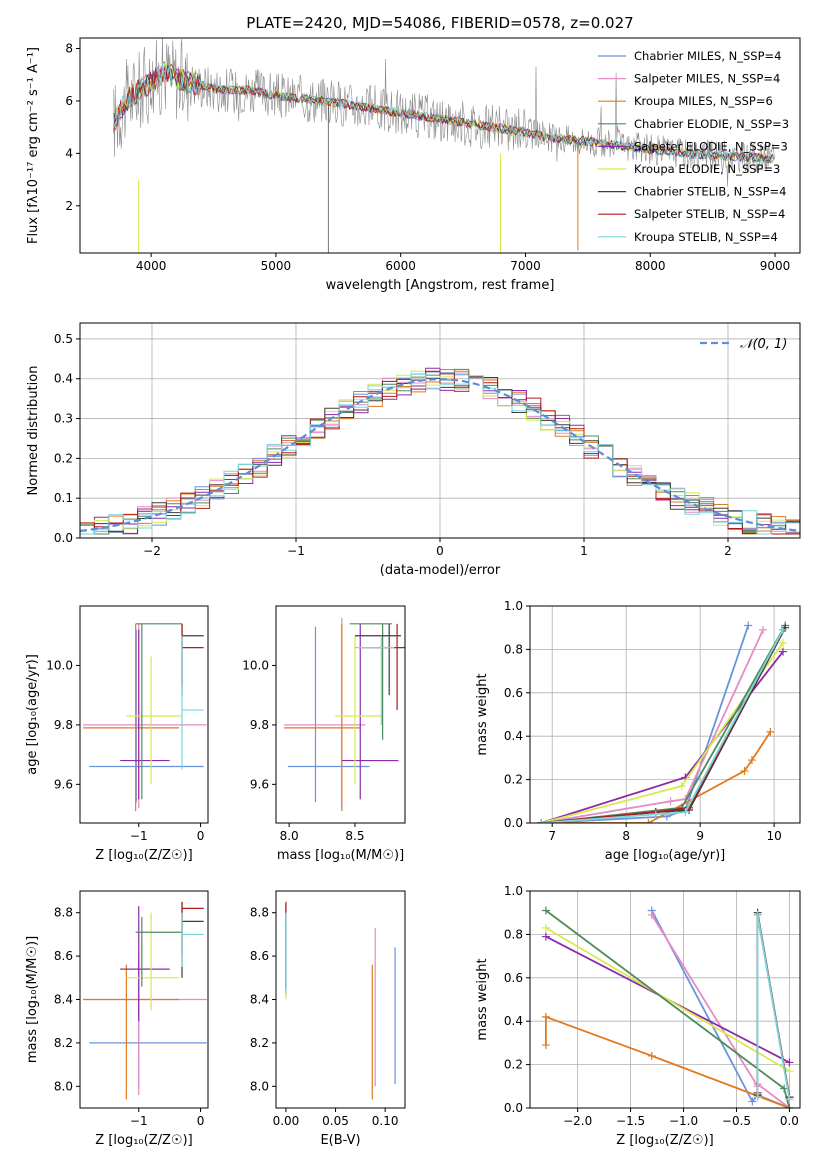 The image size is (819, 1170). I want to click on mass_vs_Z-xlabel: Z [log₁₀(Z/Z☉)], so click(143, 1140).